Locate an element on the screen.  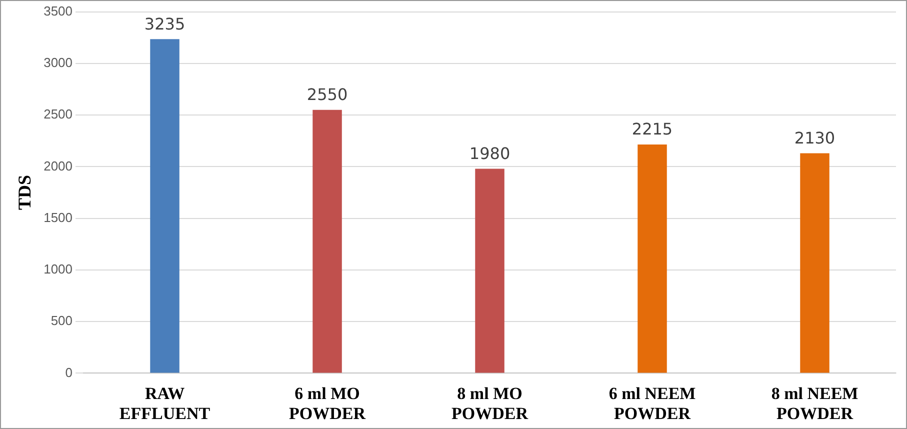
y-tick-label: 1500 is located at coordinates (58, 217).